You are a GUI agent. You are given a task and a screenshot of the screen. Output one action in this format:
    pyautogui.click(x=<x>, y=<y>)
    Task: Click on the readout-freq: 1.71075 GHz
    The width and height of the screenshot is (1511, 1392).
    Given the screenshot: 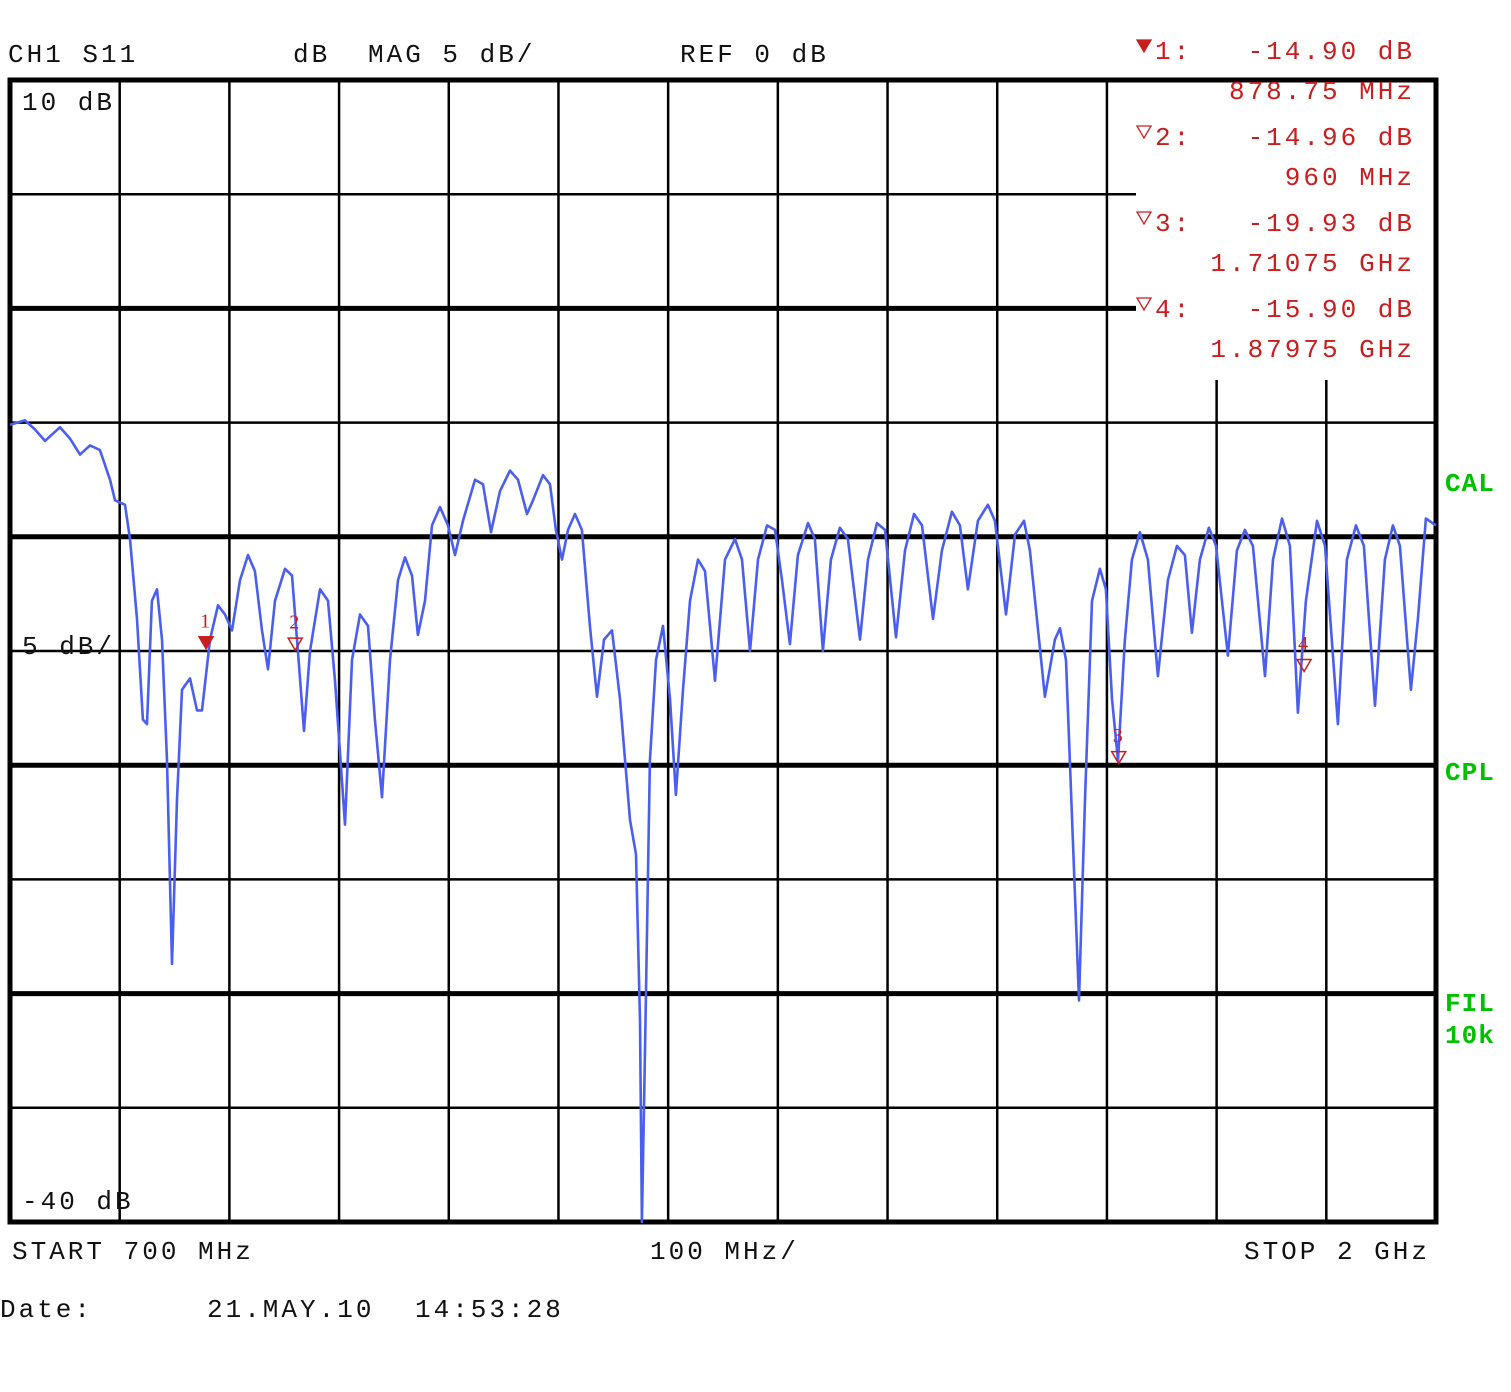 What is the action you would take?
    pyautogui.click(x=1312, y=264)
    